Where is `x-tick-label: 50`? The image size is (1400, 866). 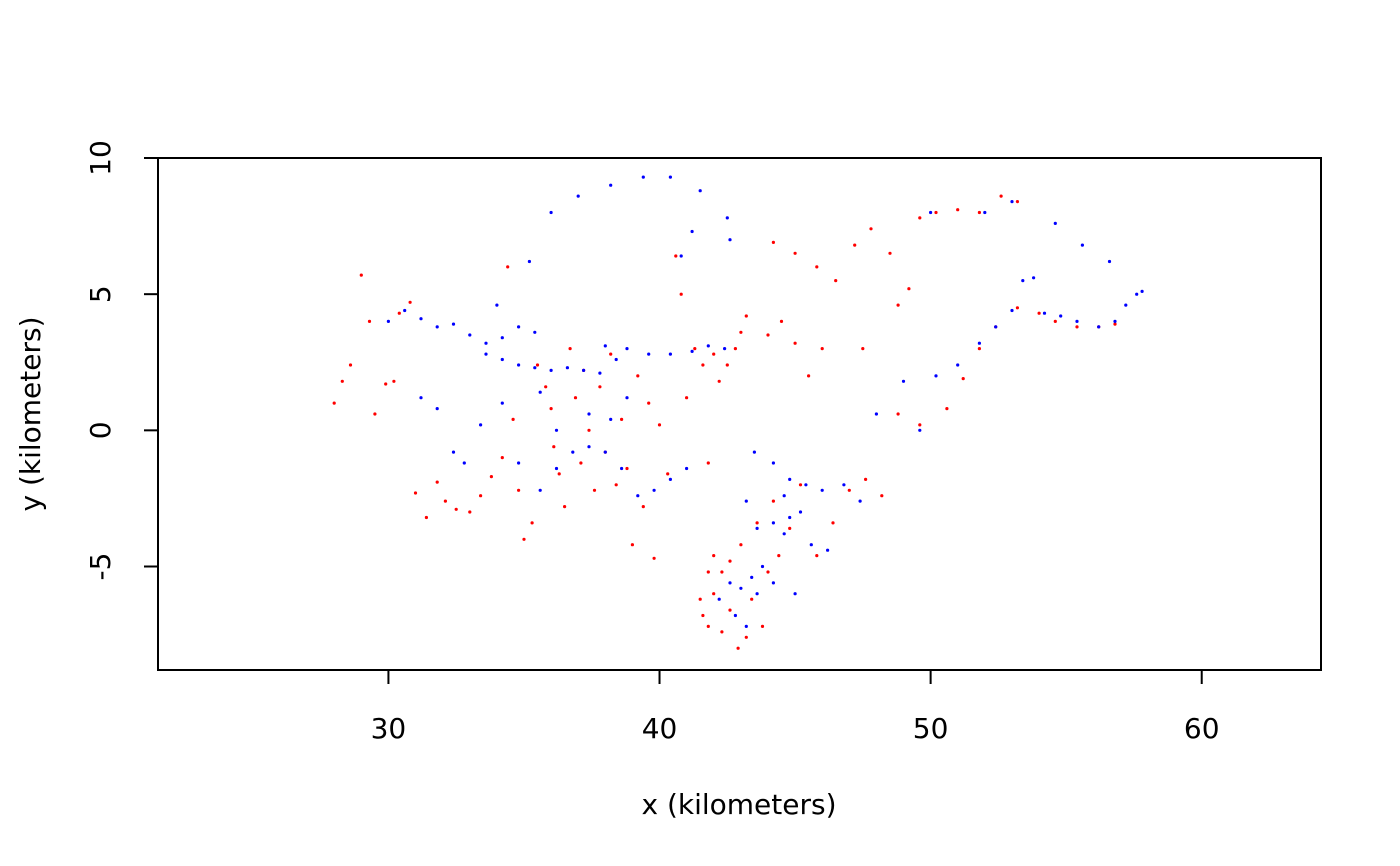 x-tick-label: 50 is located at coordinates (931, 728).